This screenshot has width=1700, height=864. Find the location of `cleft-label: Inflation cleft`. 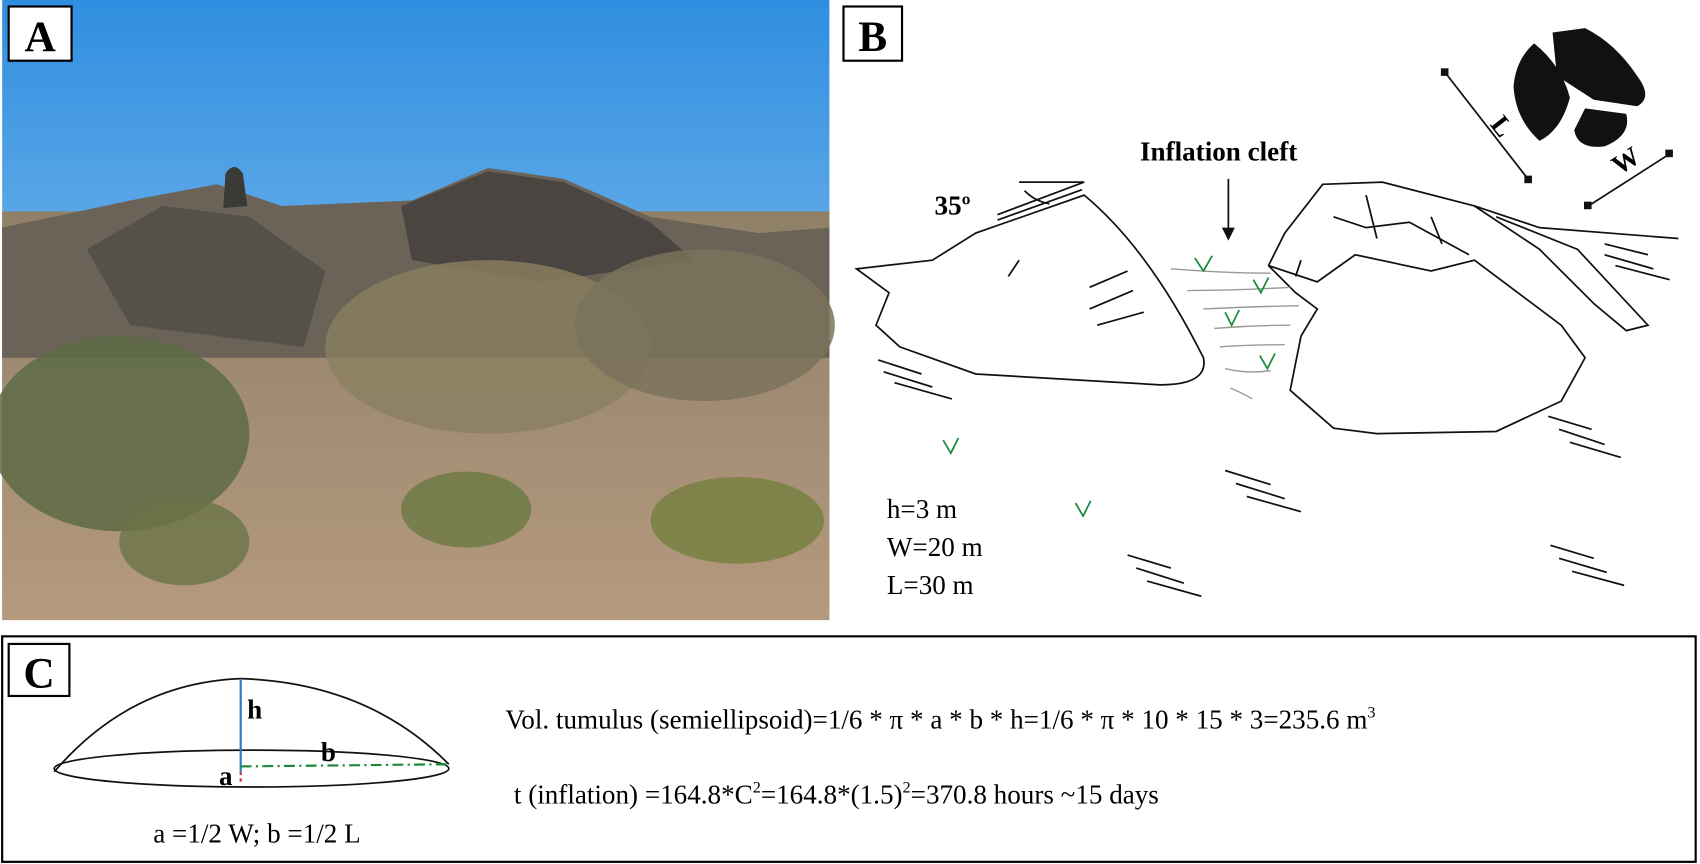

cleft-label: Inflation cleft is located at coordinates (1218, 151).